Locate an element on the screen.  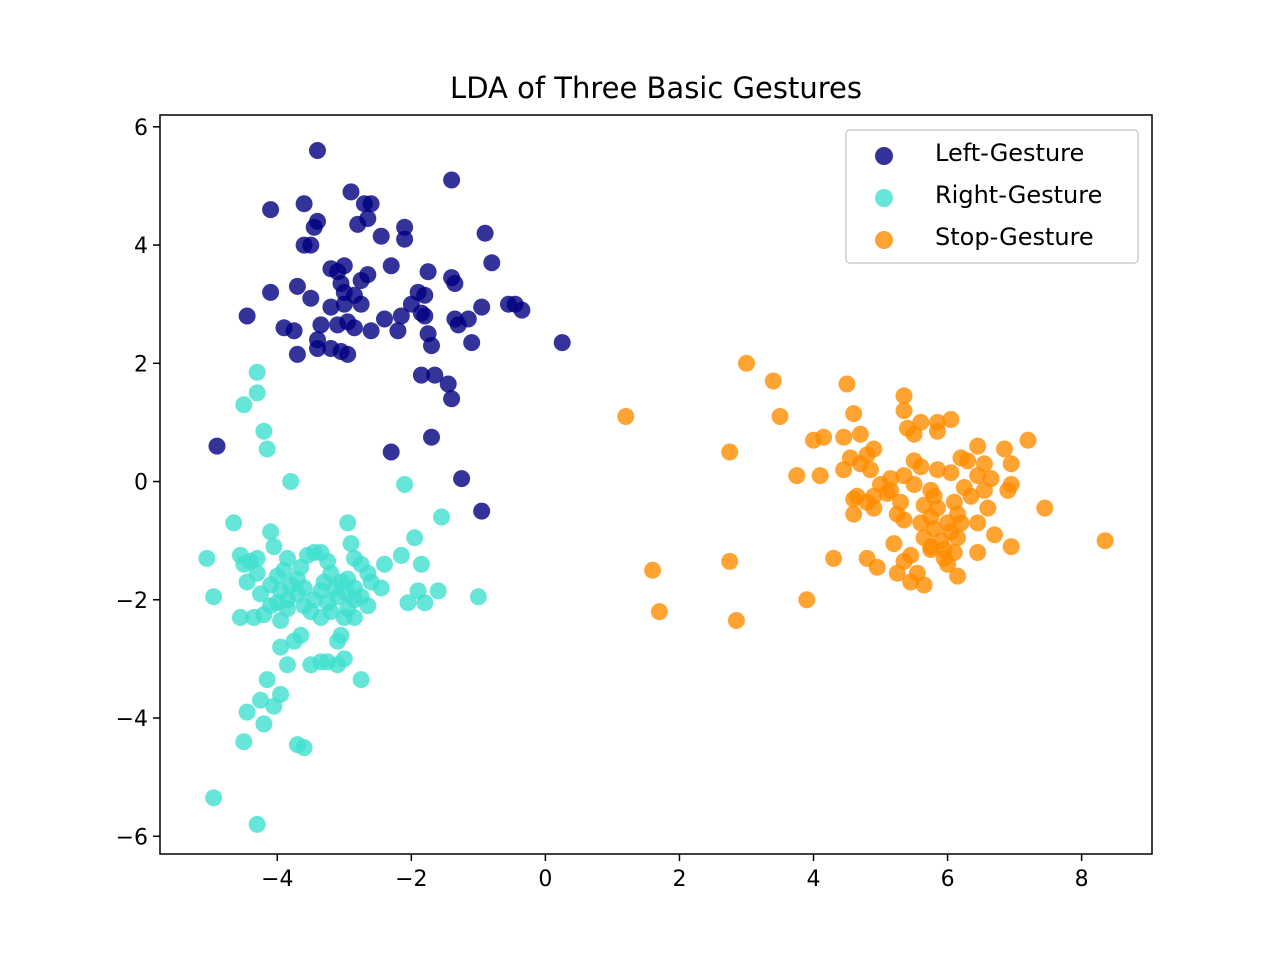
legend-marker-stop-gesture is located at coordinates (884, 240).